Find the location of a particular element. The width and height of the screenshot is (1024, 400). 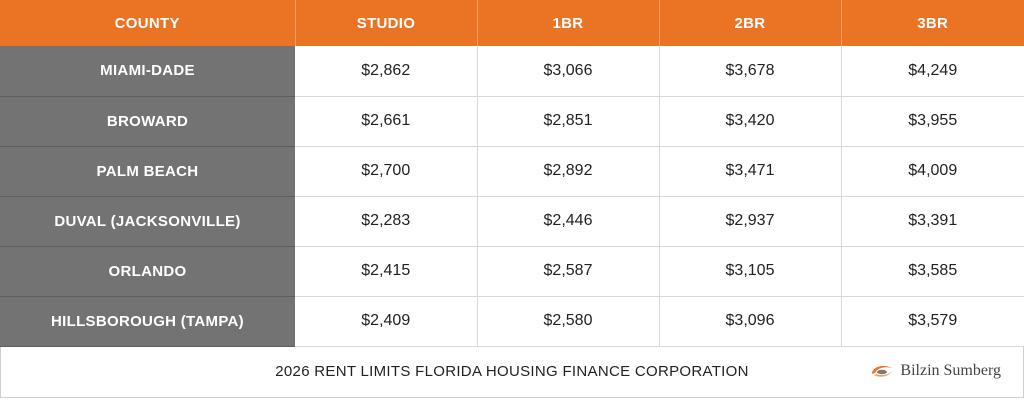

2br-cell: $3,471 is located at coordinates (750, 171).